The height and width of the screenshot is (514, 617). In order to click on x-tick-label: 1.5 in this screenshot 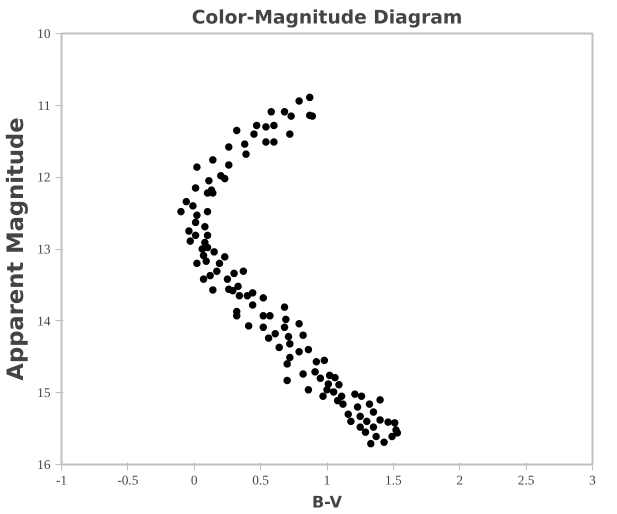, I will do `click(393, 480)`.